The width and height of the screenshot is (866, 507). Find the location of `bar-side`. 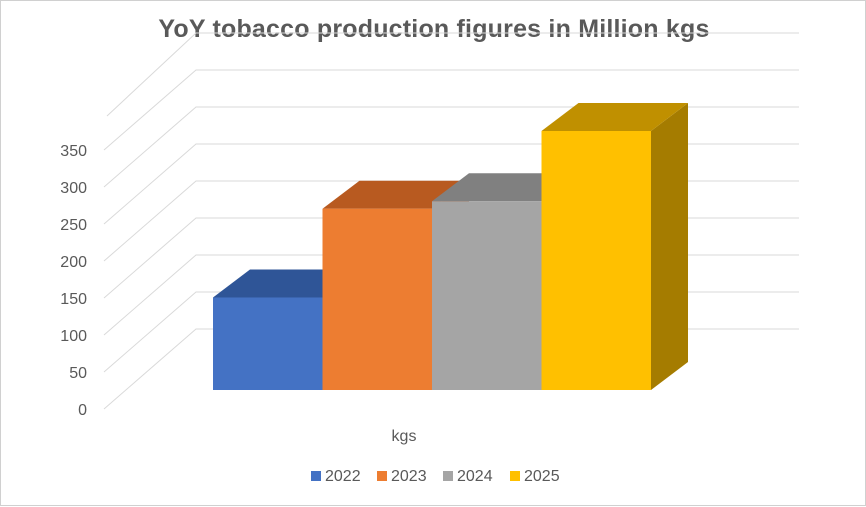

bar-side is located at coordinates (669, 246).